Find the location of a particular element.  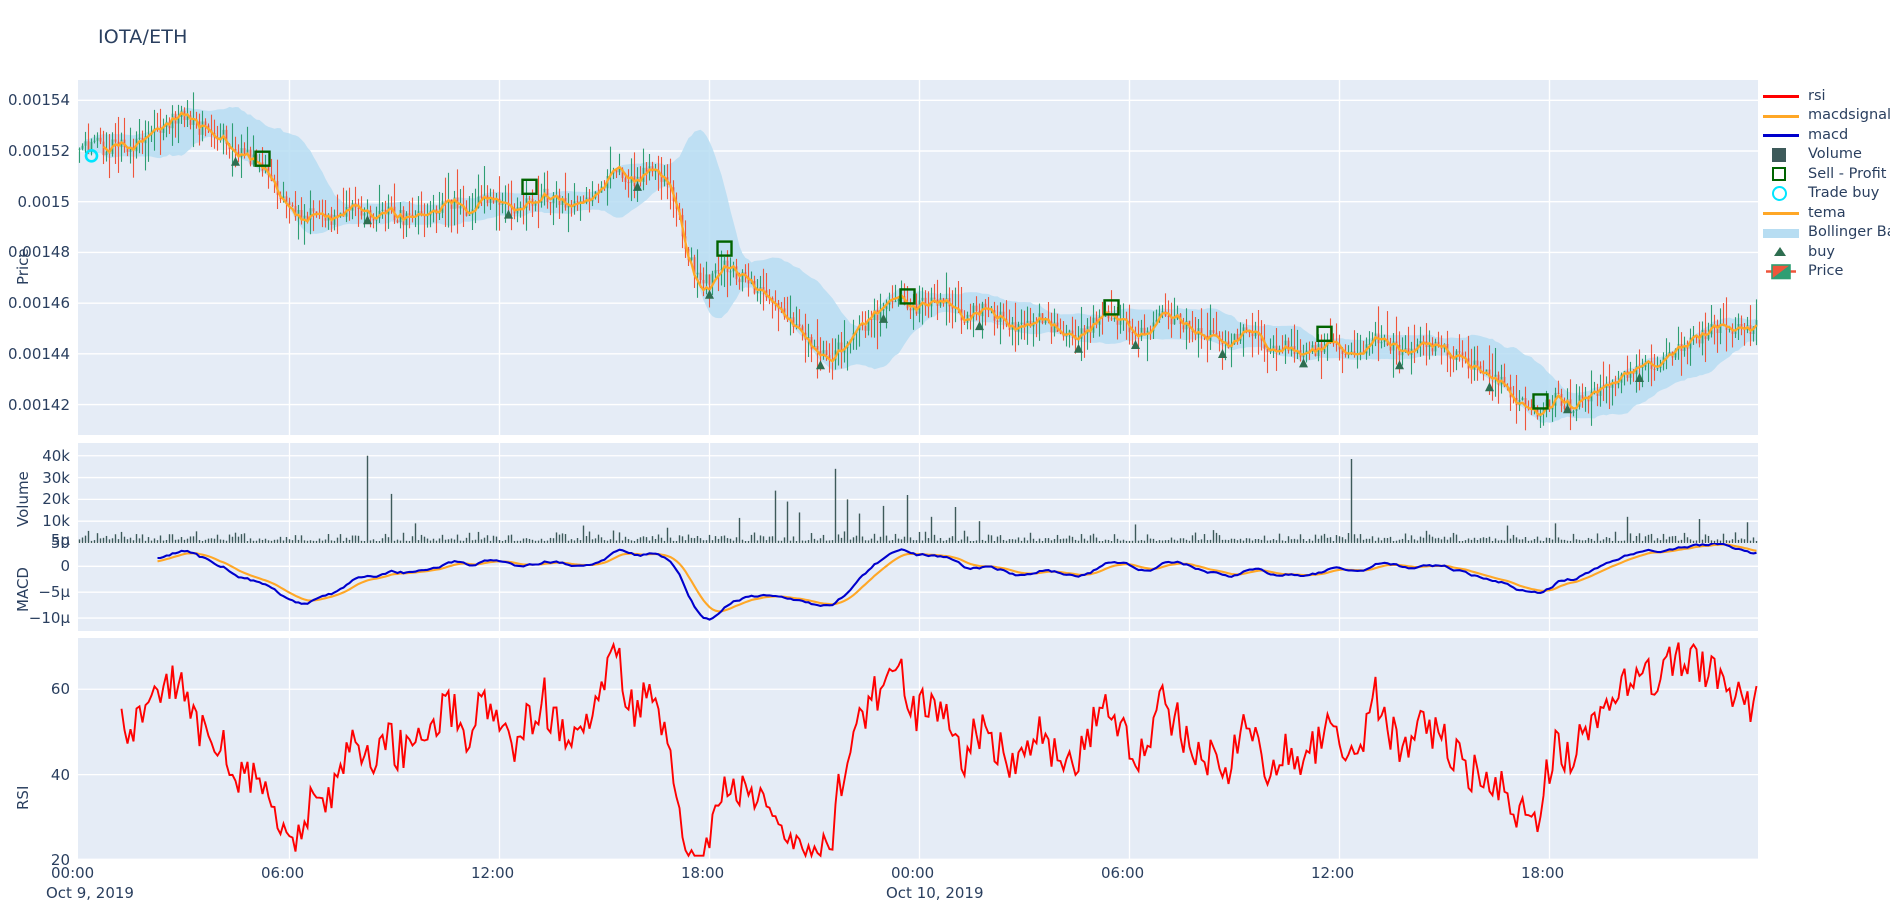

x-date-label: Oct 9, 2019 is located at coordinates (90, 893).